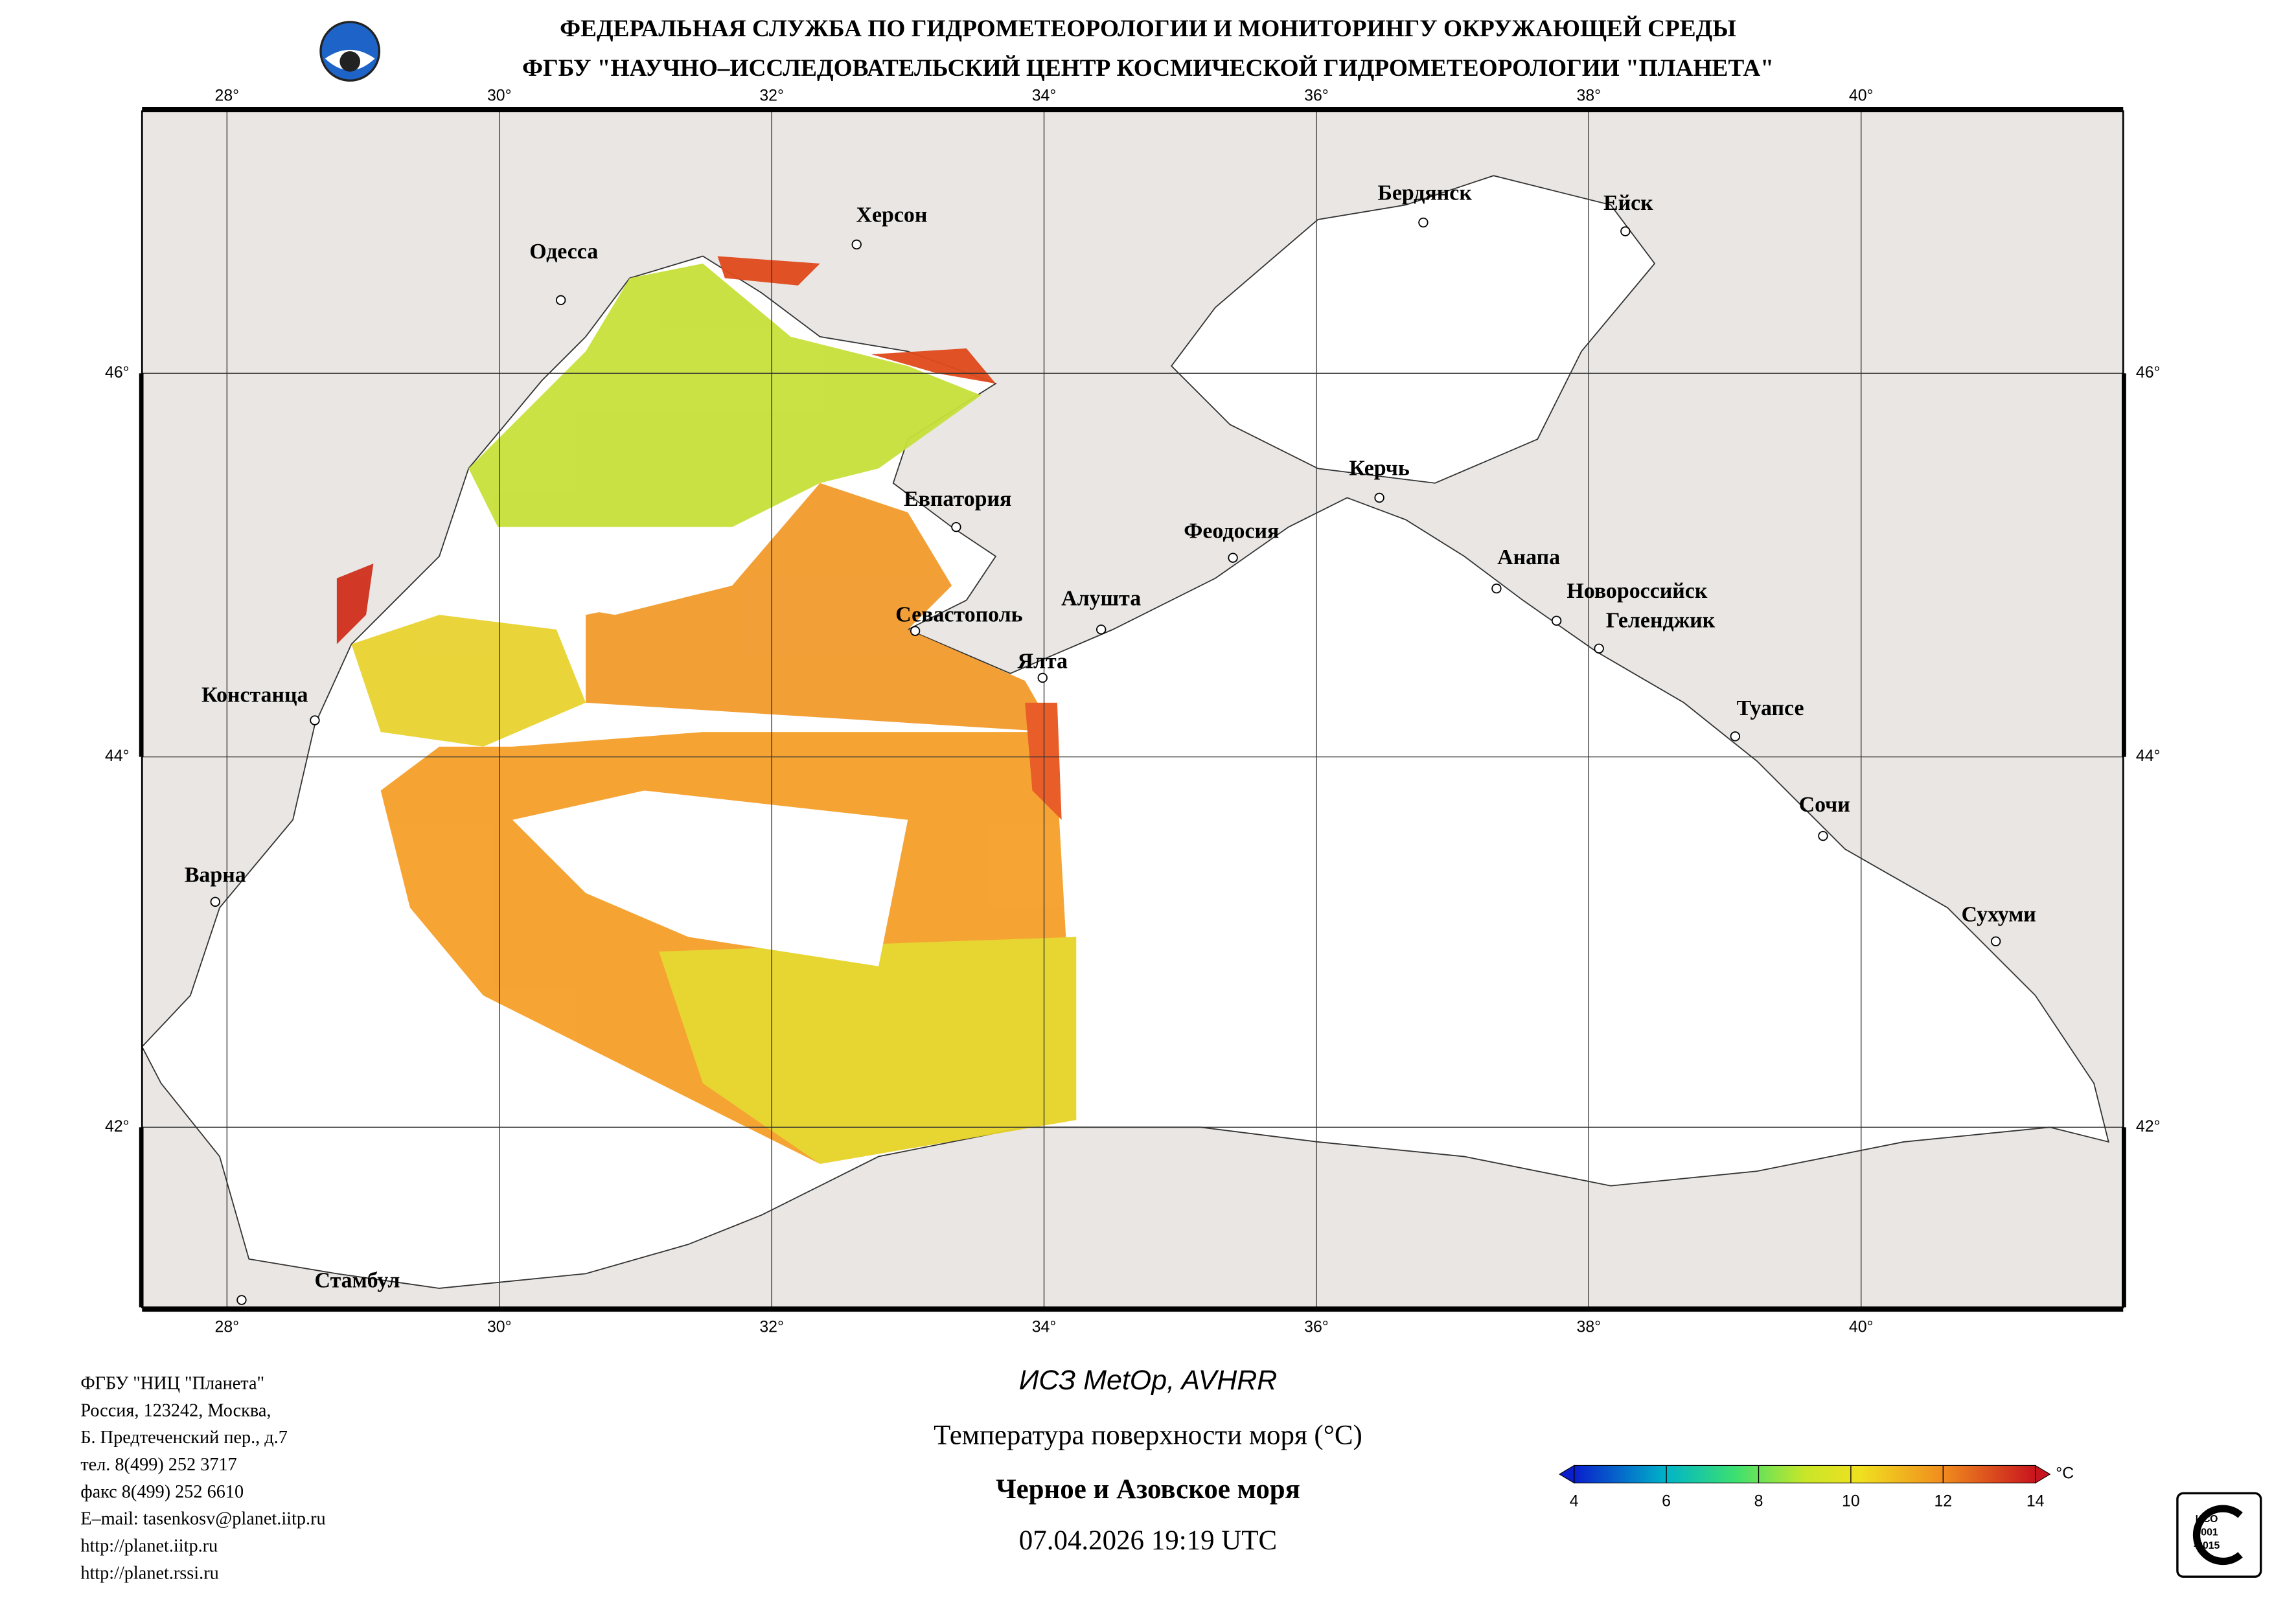  Describe the element at coordinates (1231, 531) in the screenshot. I see `city-label: Феодосия` at that location.